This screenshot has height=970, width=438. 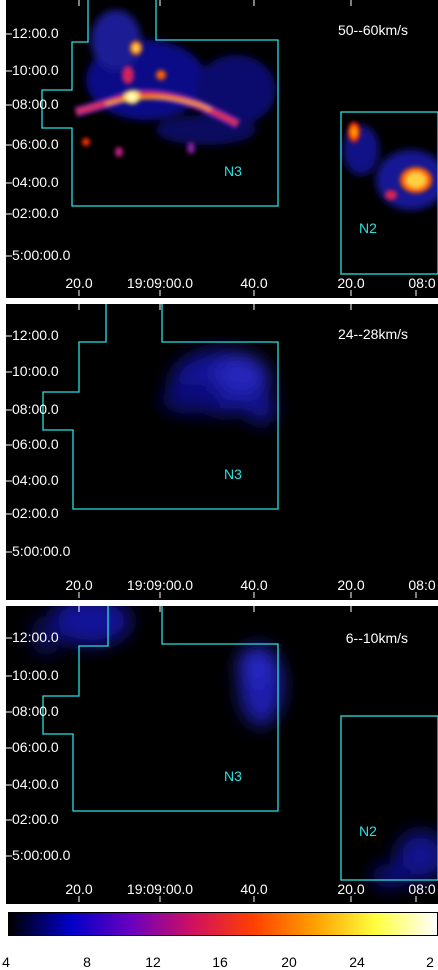 What do you see at coordinates (6, 962) in the screenshot?
I see `colorbar-tick-label: 4` at bounding box center [6, 962].